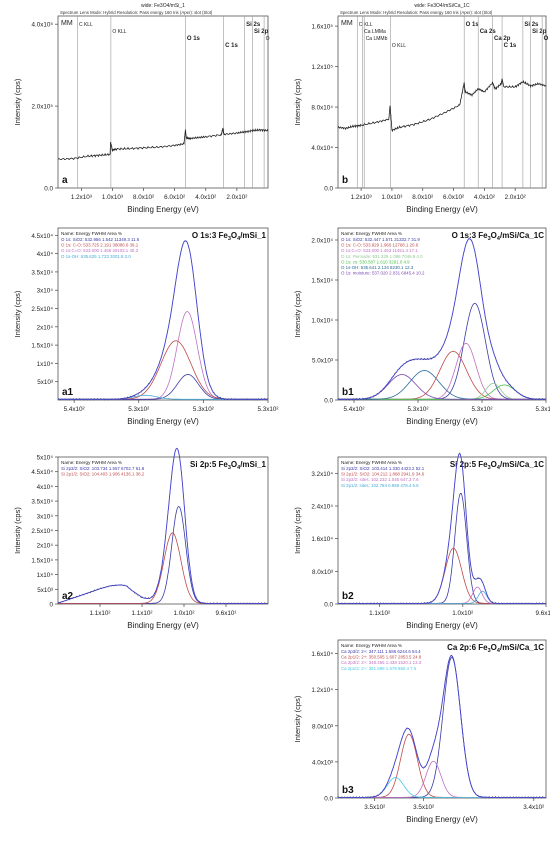  What do you see at coordinates (422, 197) in the screenshot?
I see `x-tick-label: 8.0x10²` at bounding box center [422, 197].